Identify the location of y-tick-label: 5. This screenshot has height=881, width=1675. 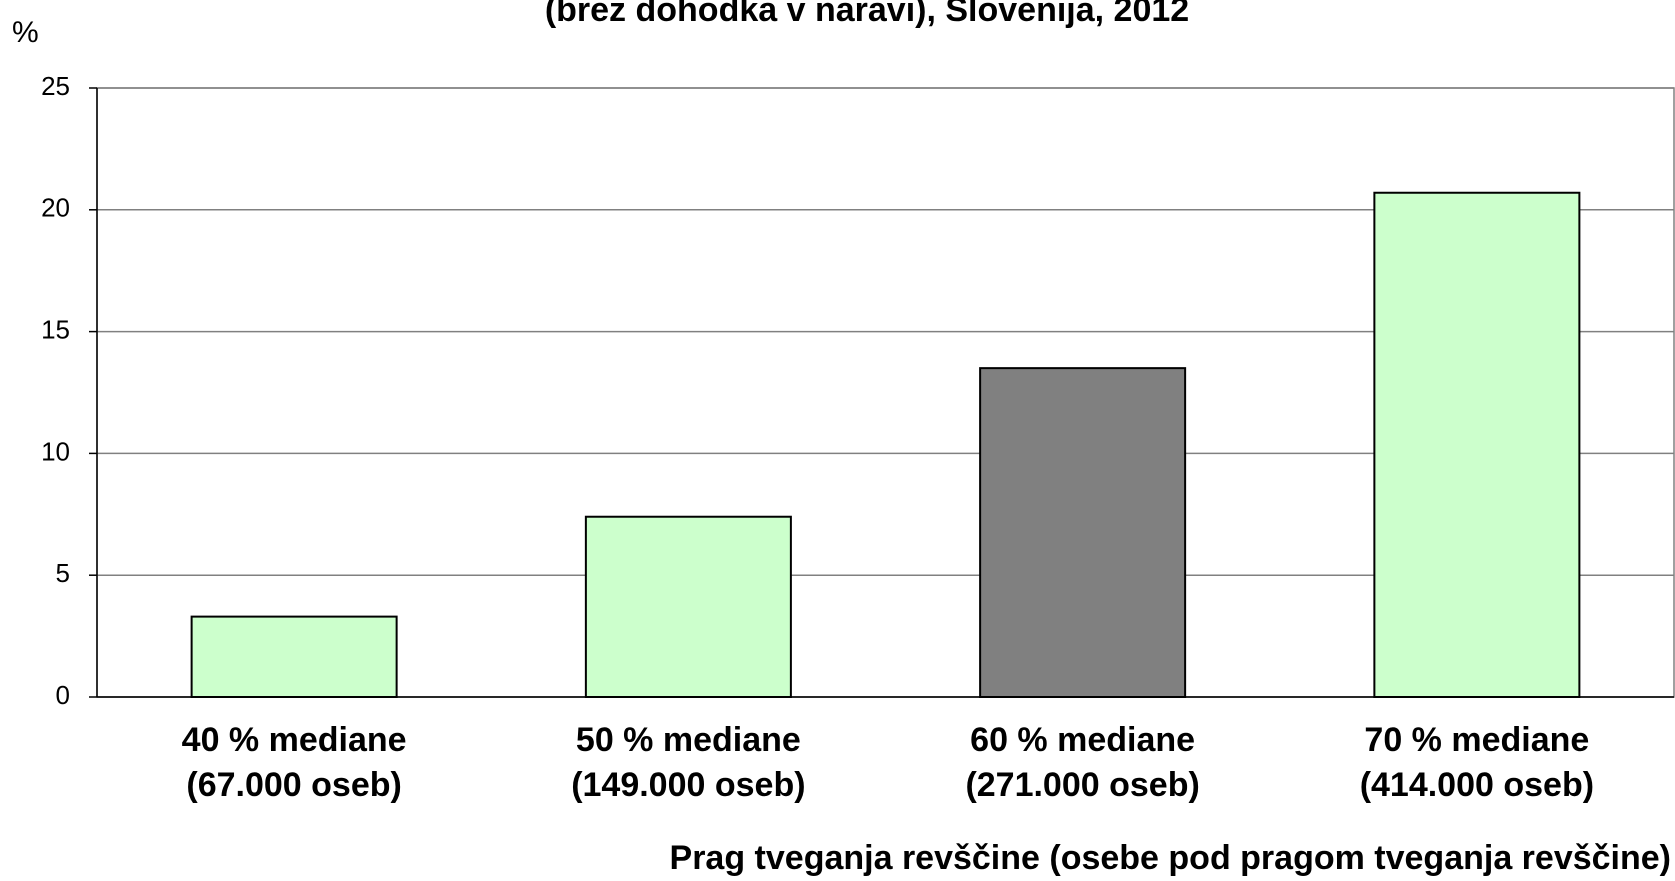
(63, 573).